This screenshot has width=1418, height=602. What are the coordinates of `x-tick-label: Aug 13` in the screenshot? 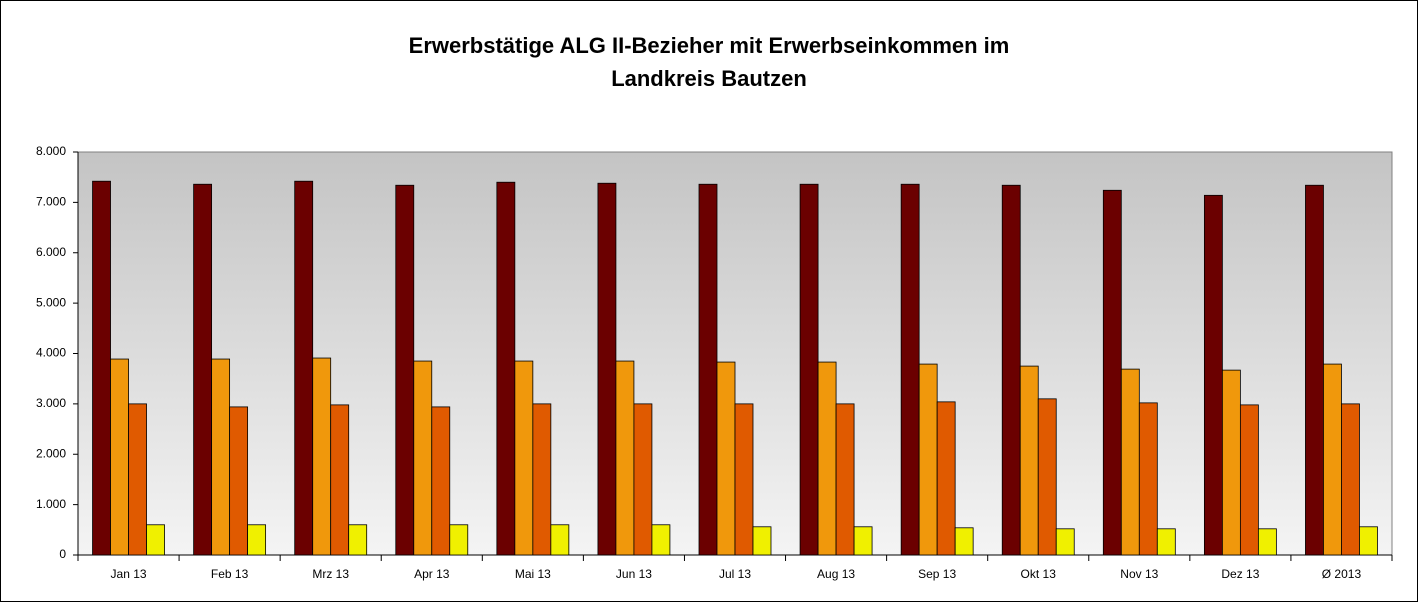 It's located at (836, 574).